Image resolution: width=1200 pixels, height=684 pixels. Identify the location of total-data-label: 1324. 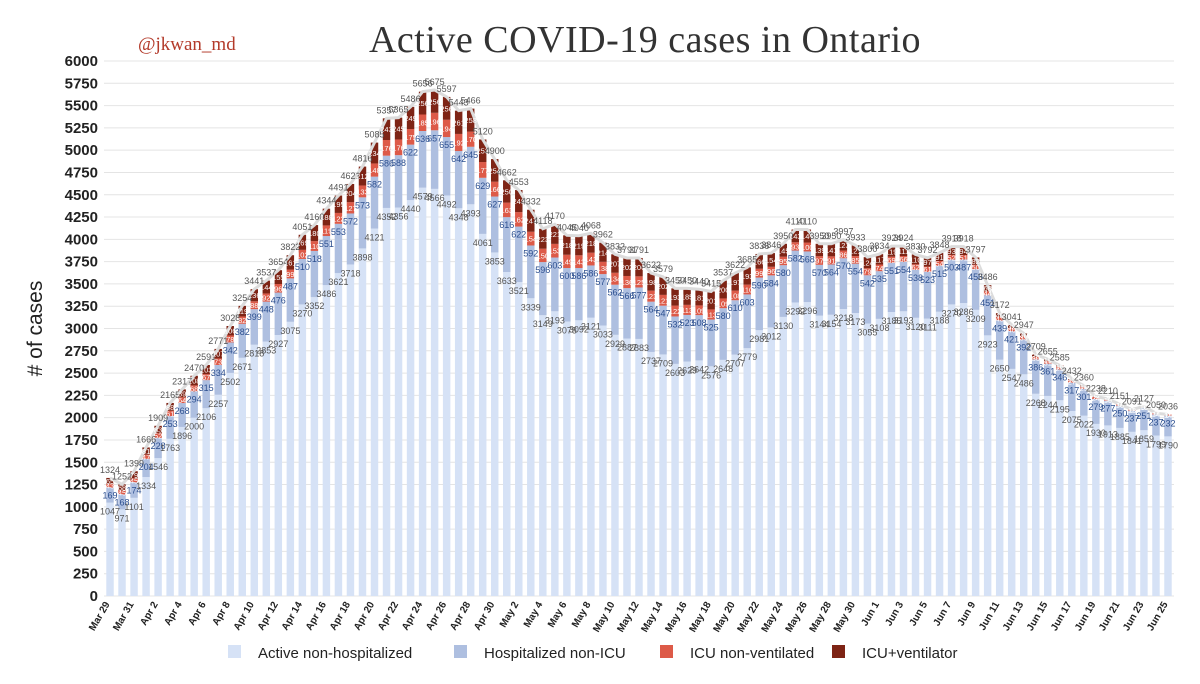
(110, 470).